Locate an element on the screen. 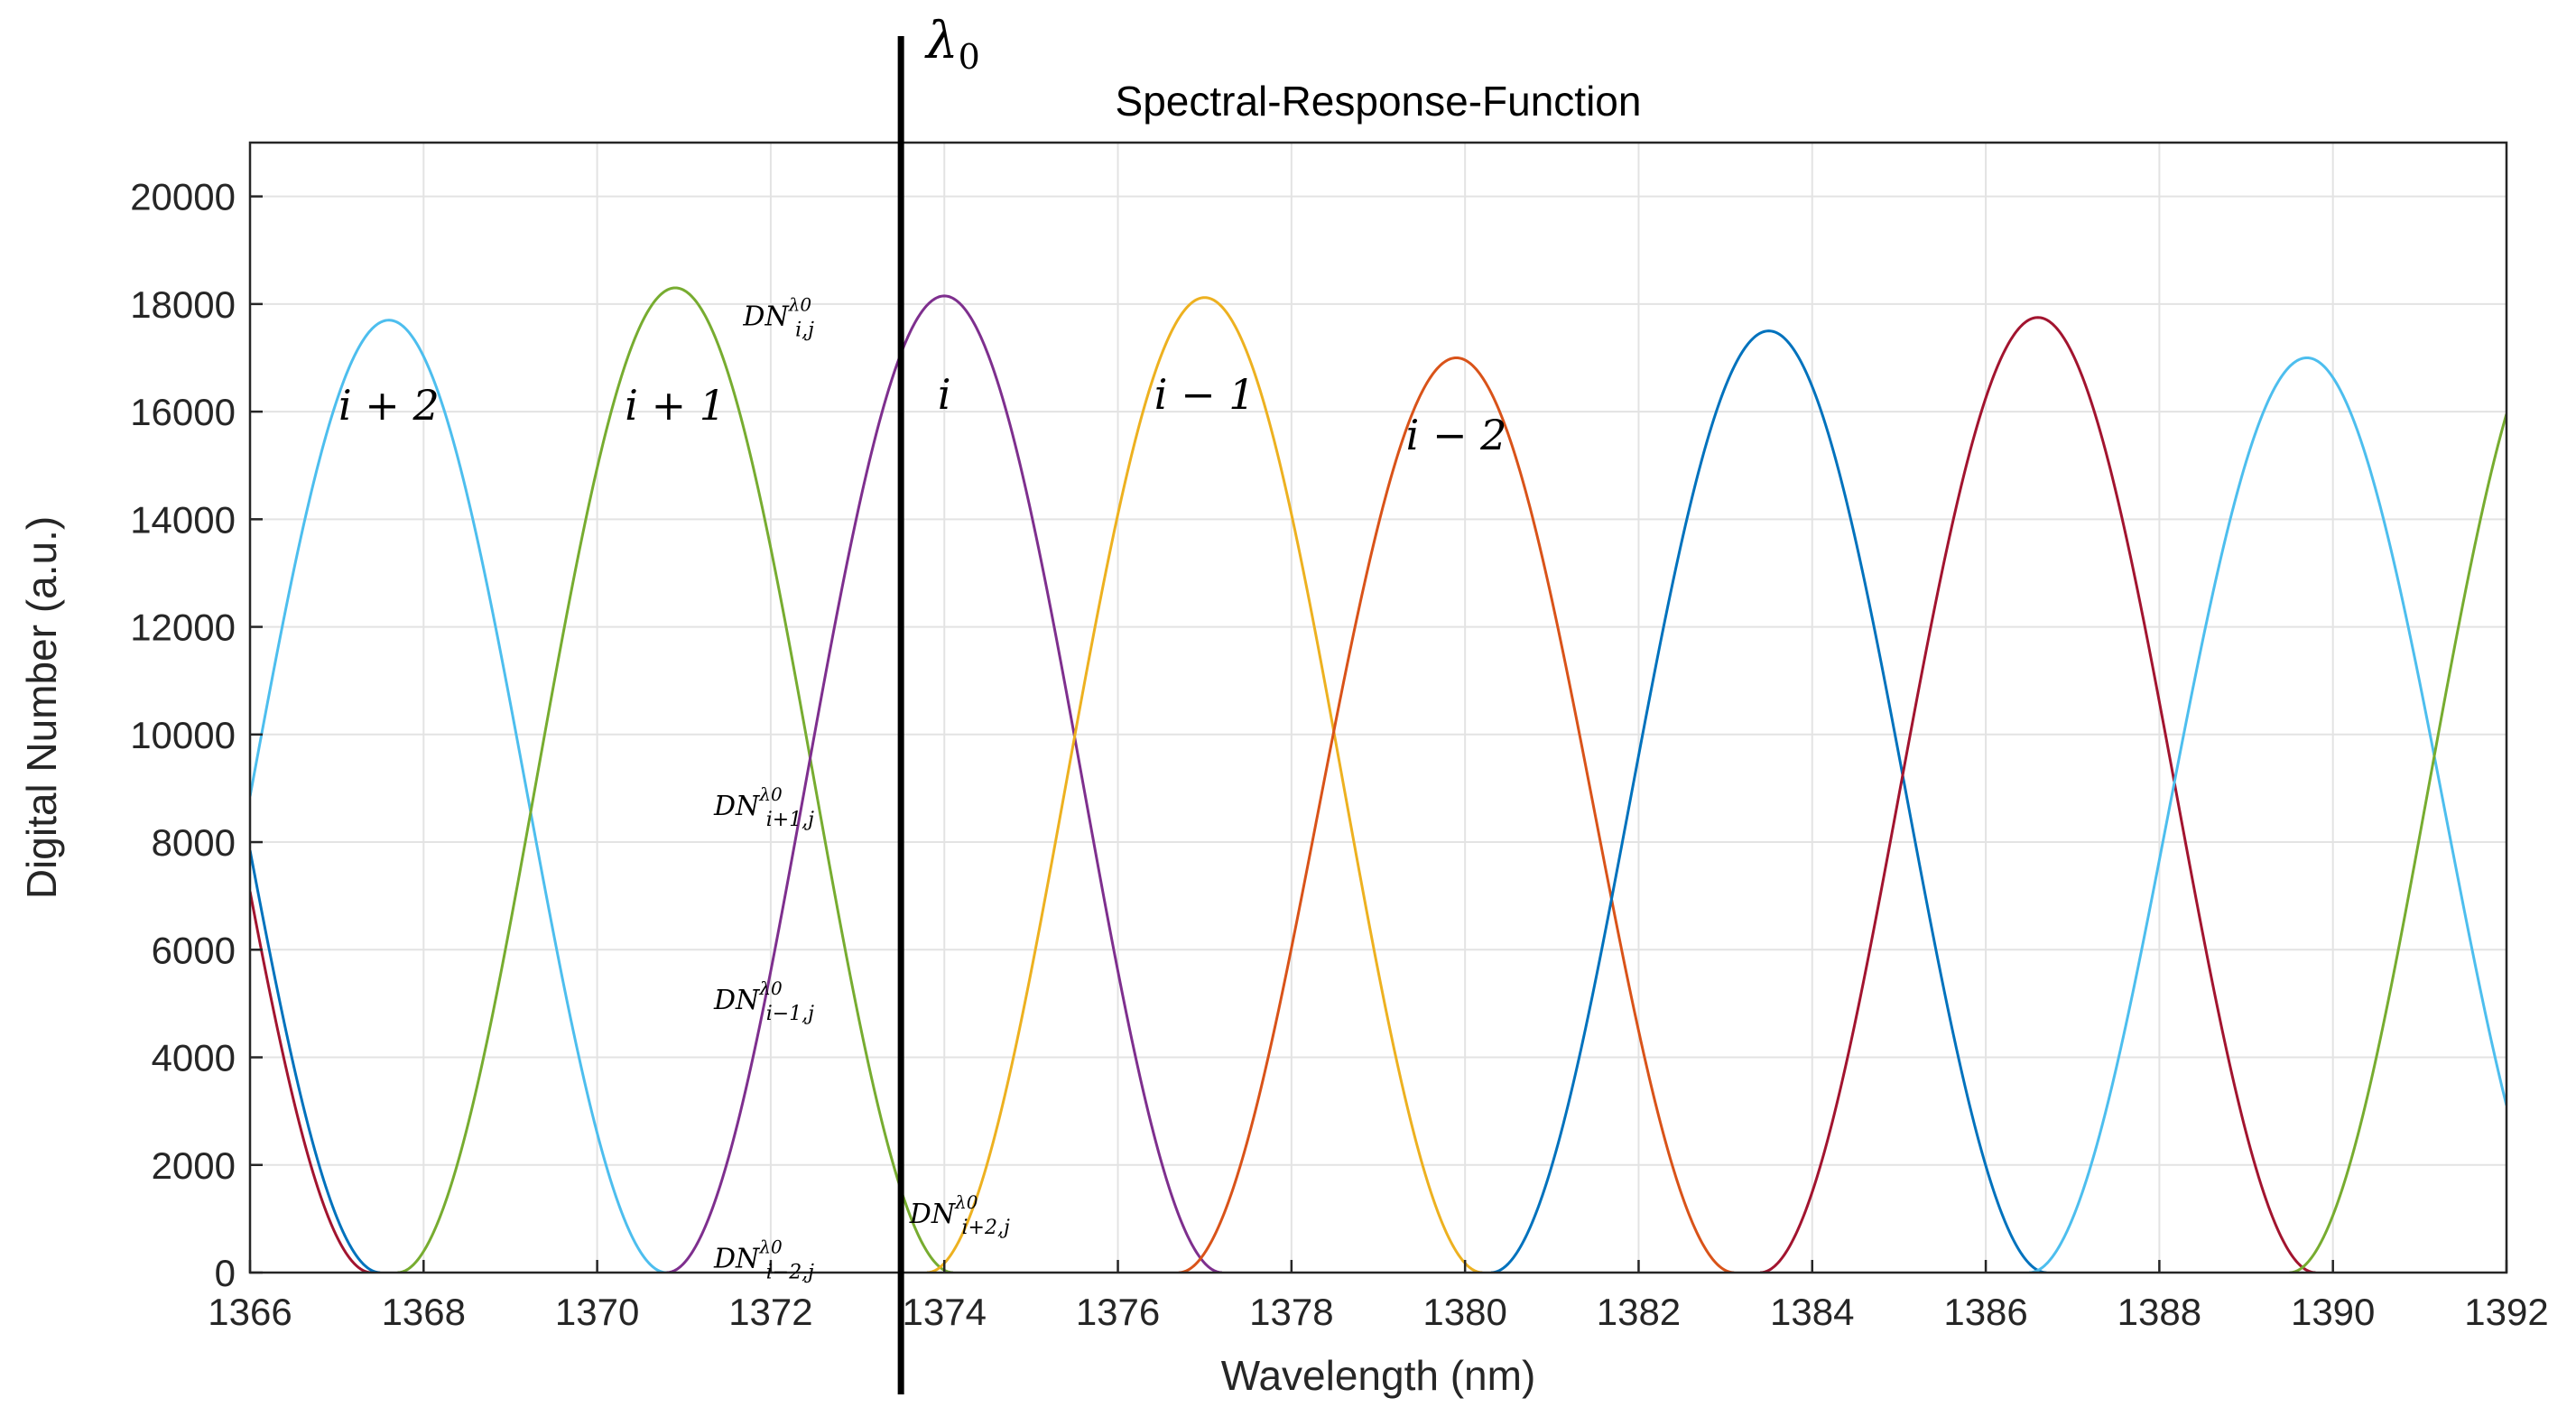 Image resolution: width=2576 pixels, height=1426 pixels. x-tick-label: 1374 is located at coordinates (945, 1312).